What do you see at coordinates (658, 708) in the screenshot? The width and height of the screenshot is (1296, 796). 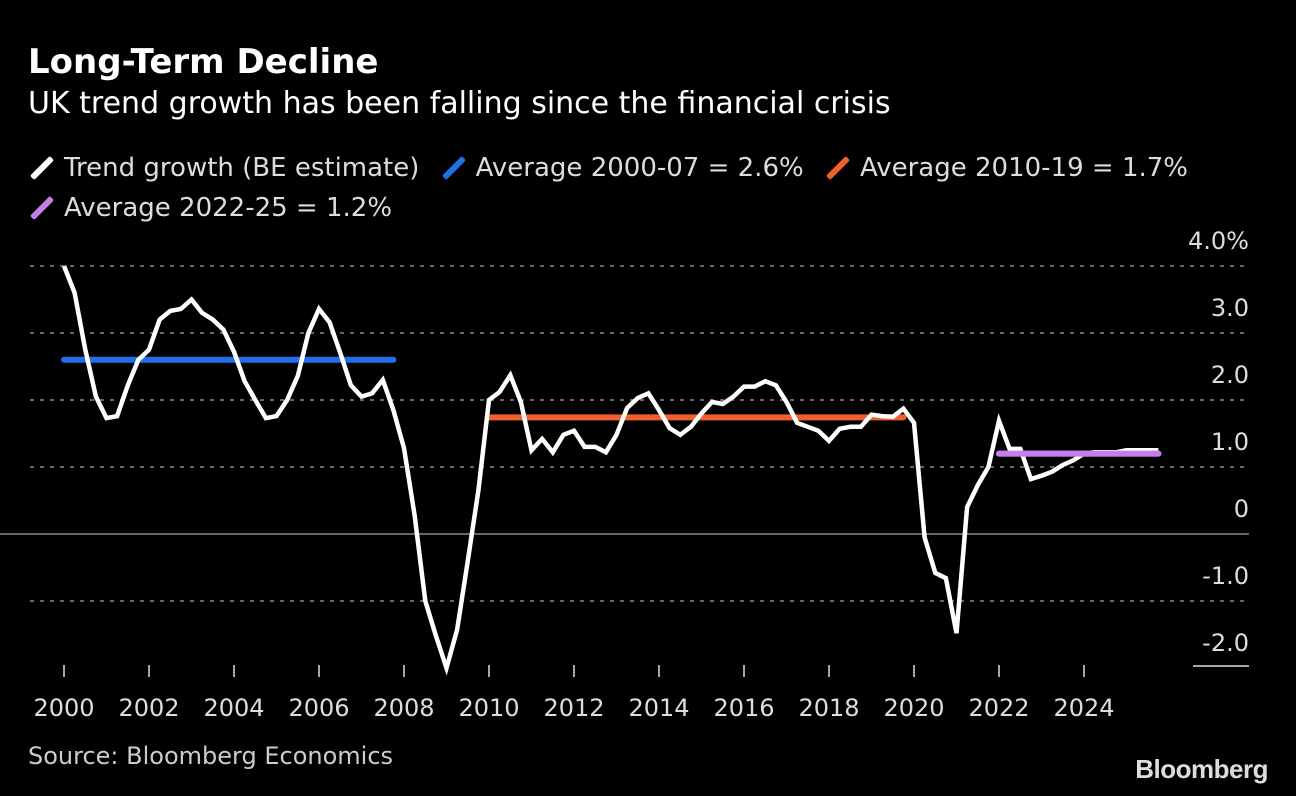 I see `x-tick-label: 2014` at bounding box center [658, 708].